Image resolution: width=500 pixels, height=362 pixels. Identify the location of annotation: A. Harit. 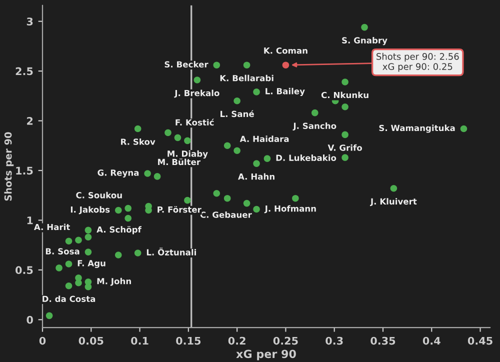
(52, 227).